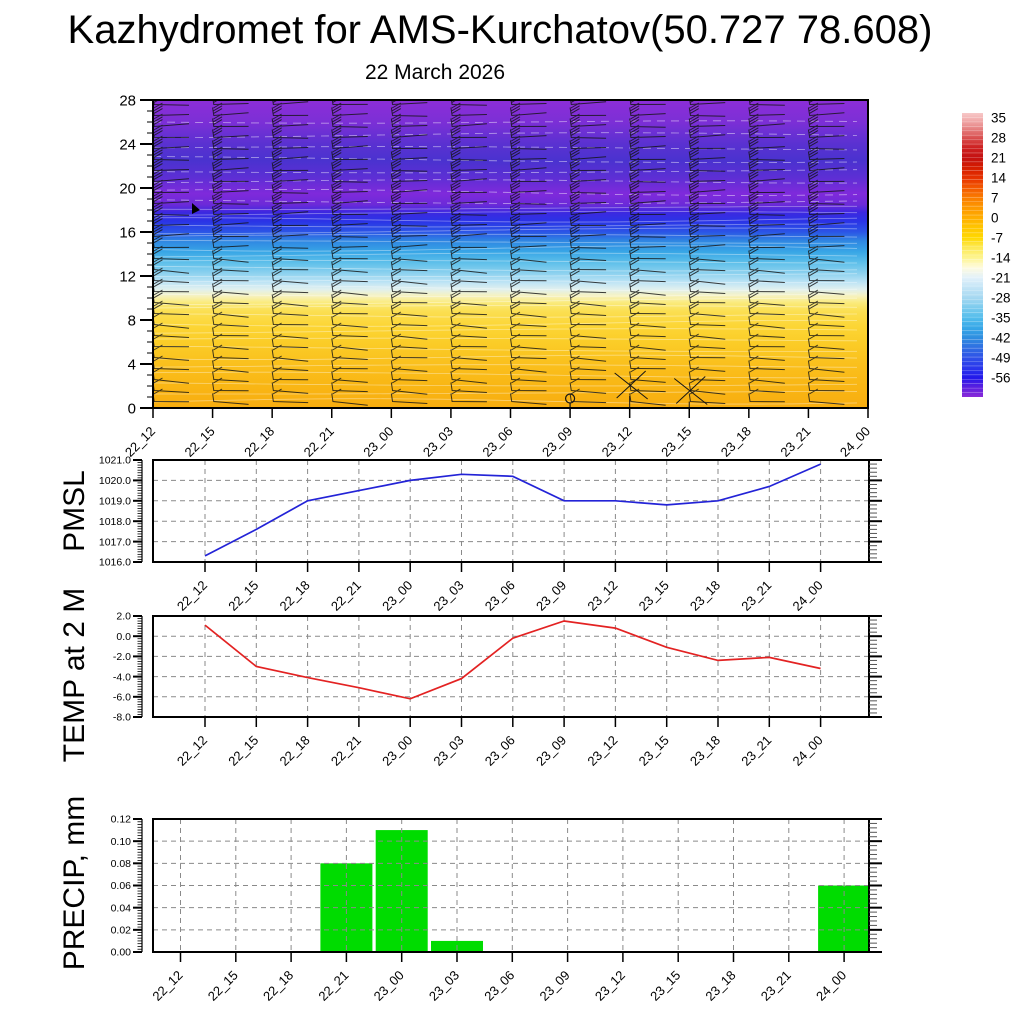  Describe the element at coordinates (986, 254) in the screenshot. I see `temperature-colorbar: 35 28 21 14 7 0 -7 -14 -21 -28 -35 -42 -49 -56` at that location.